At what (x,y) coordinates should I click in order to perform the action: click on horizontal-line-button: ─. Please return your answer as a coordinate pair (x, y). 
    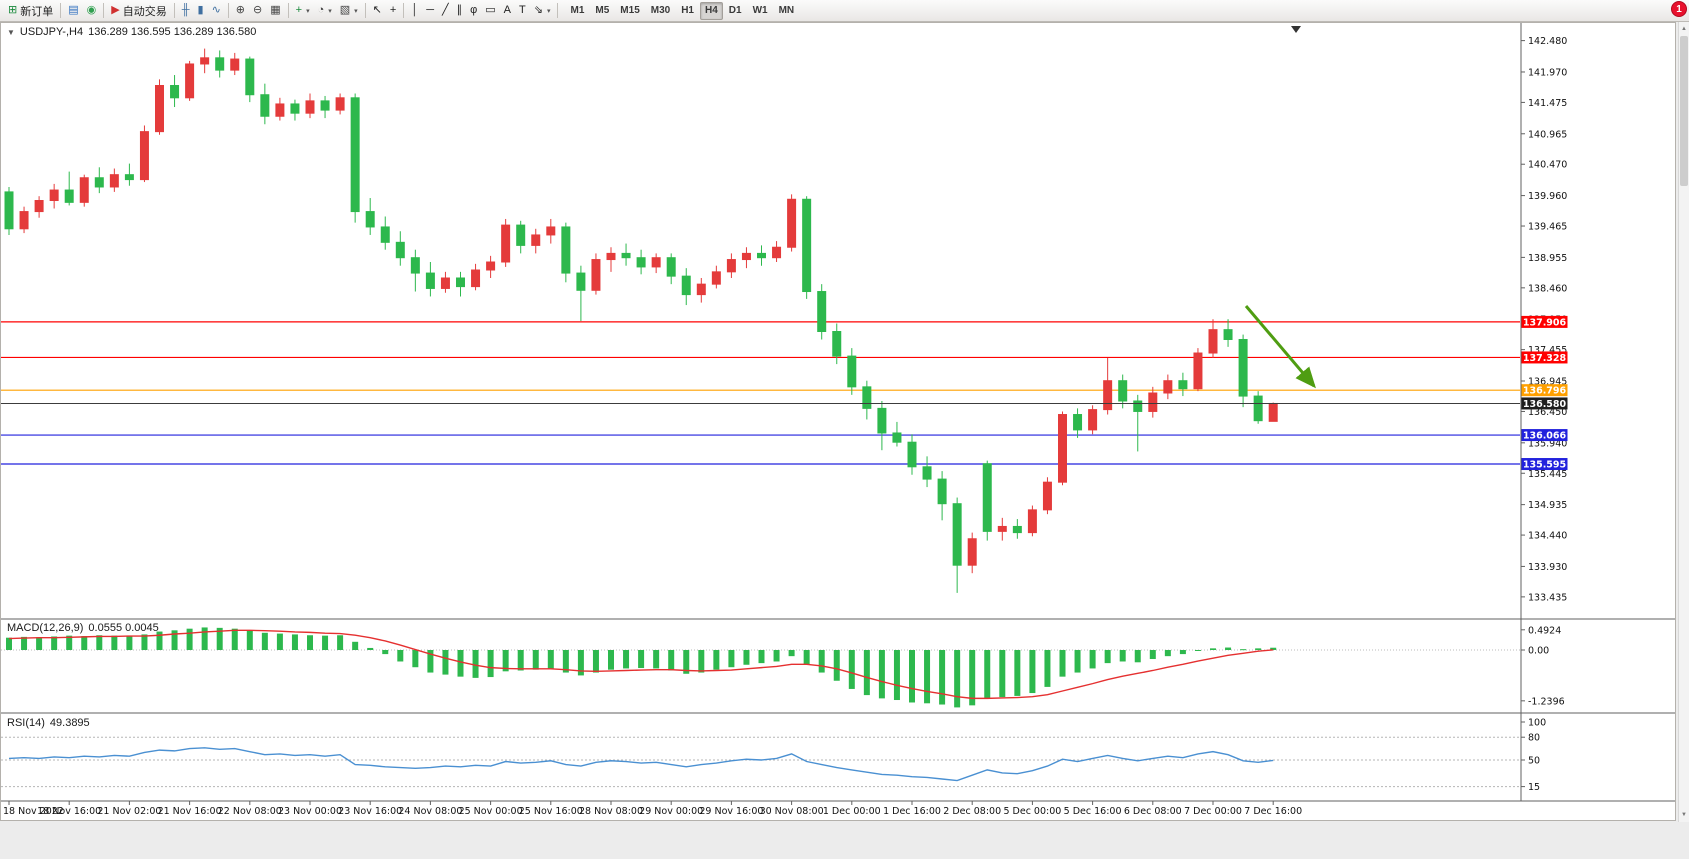
    Looking at the image, I should click on (430, 11).